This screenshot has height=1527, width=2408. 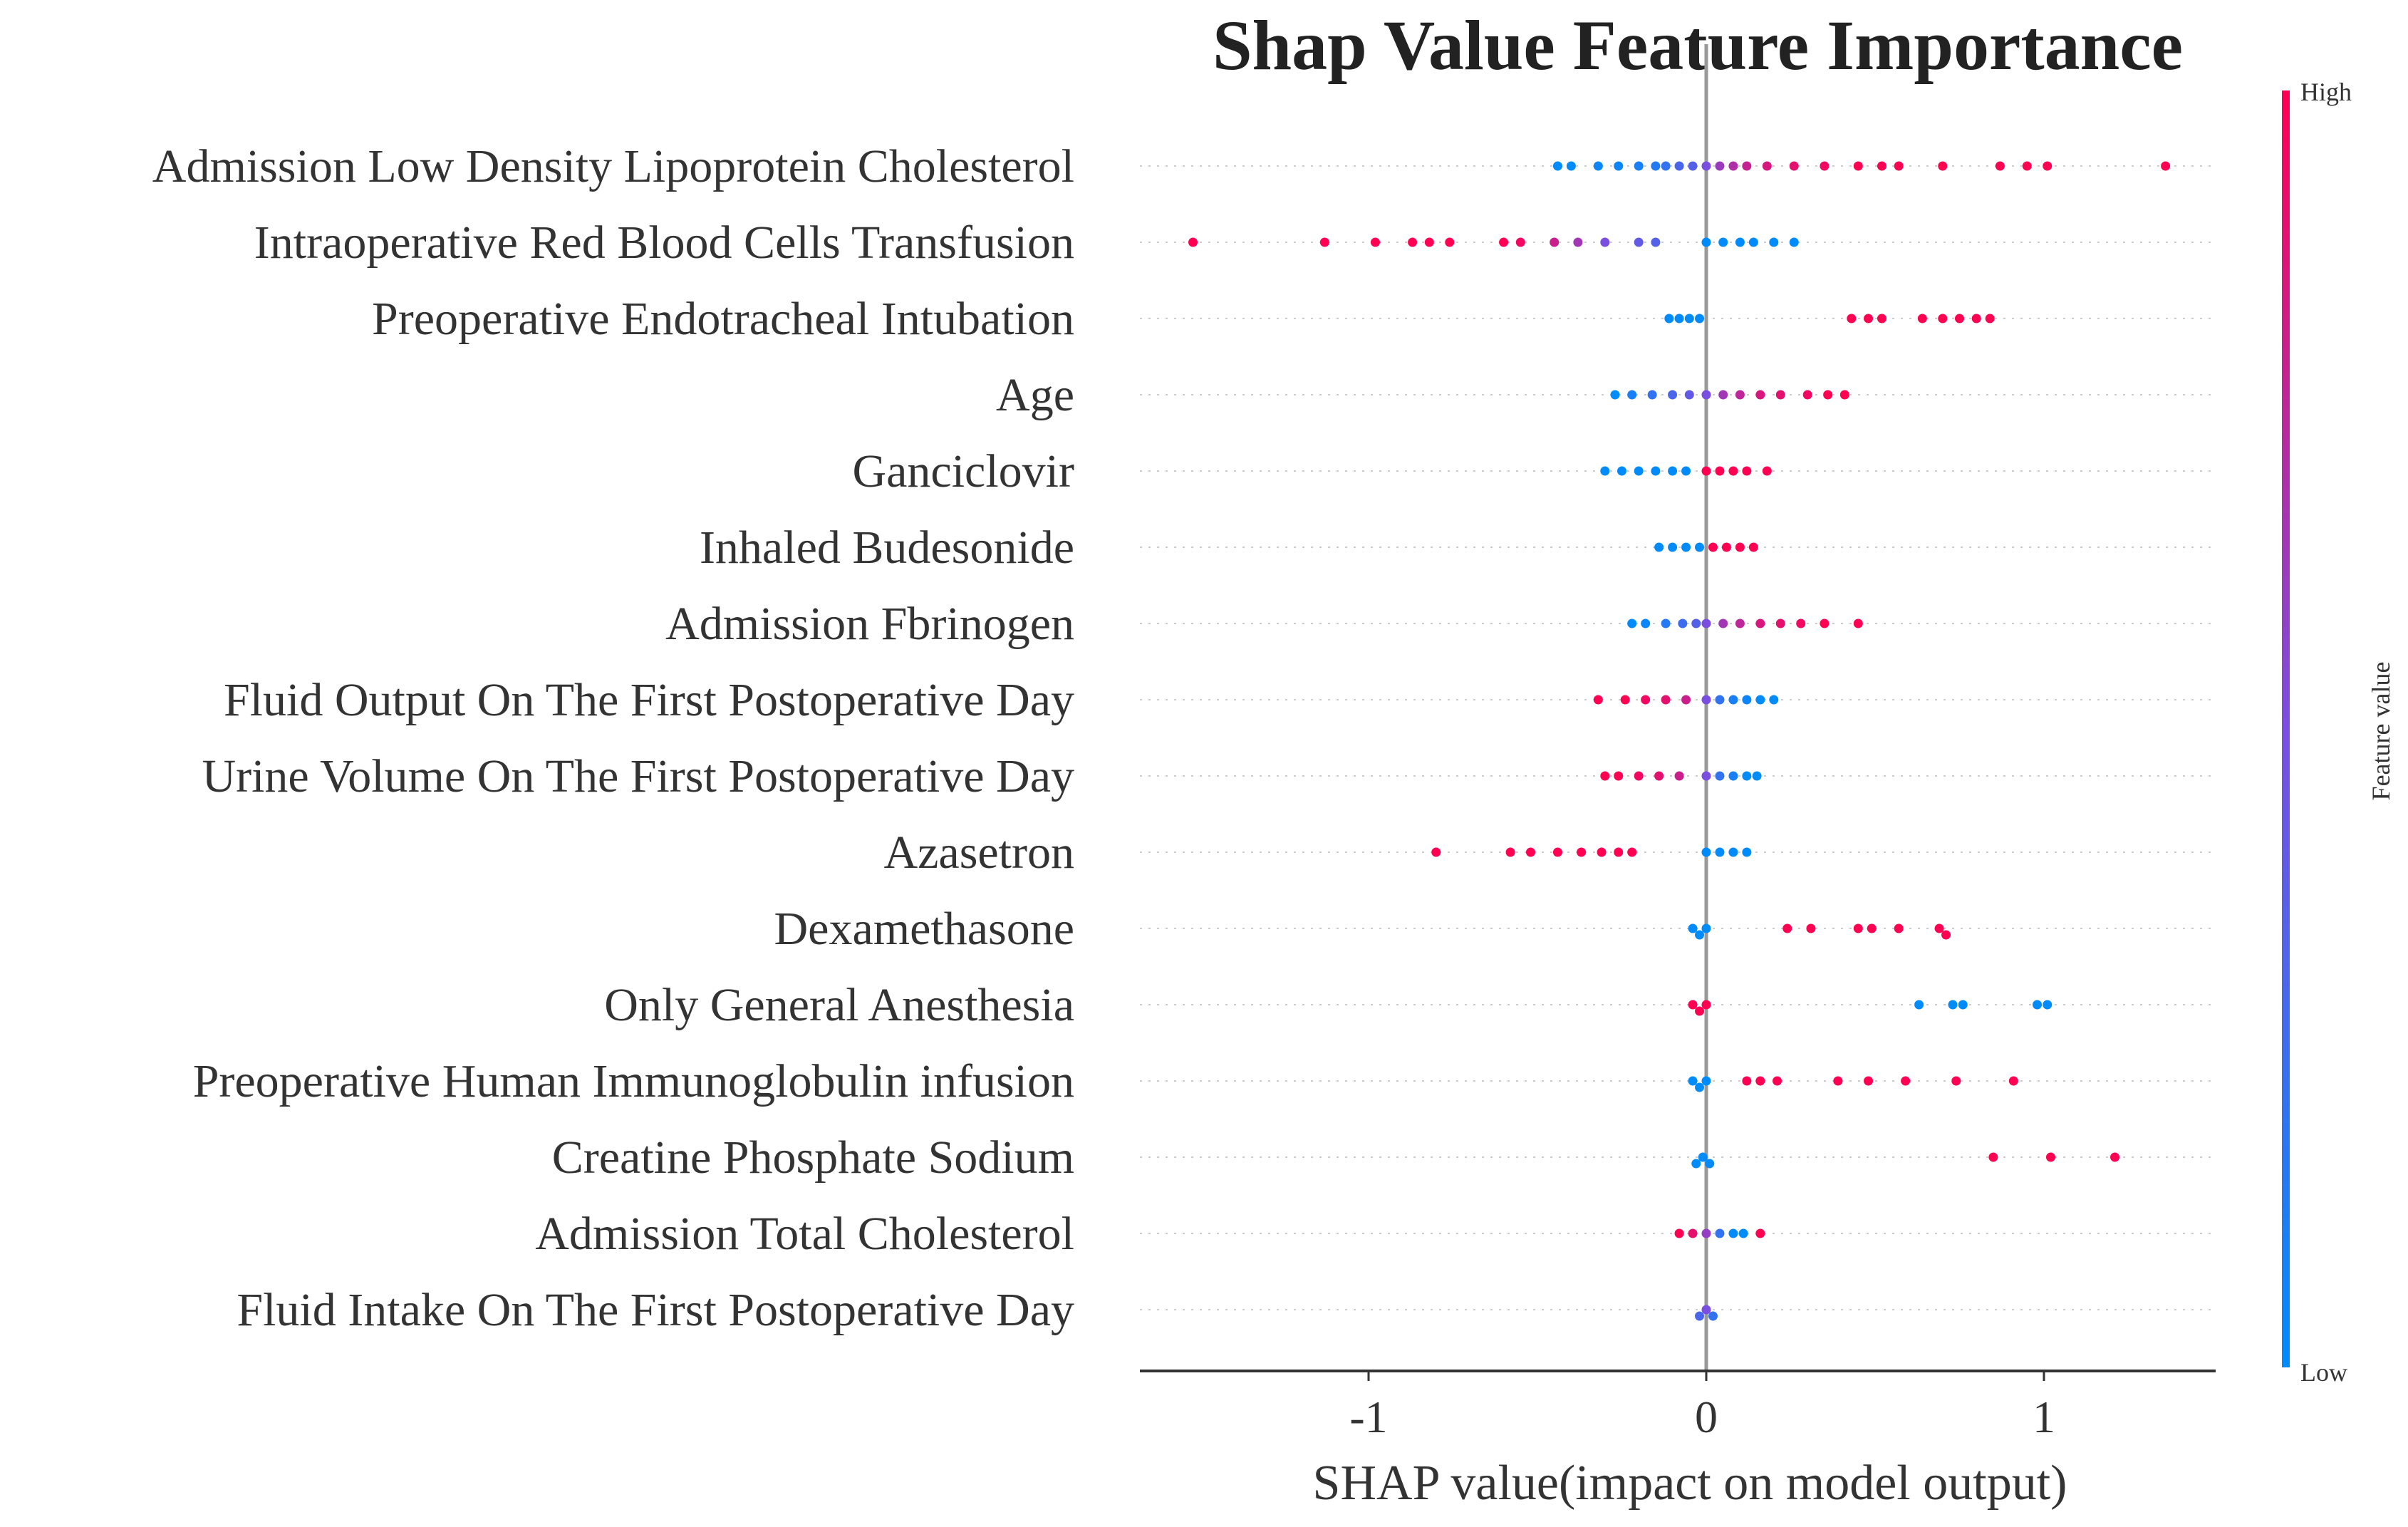 I want to click on colorbar-low-label: Low, so click(x=2323, y=1372).